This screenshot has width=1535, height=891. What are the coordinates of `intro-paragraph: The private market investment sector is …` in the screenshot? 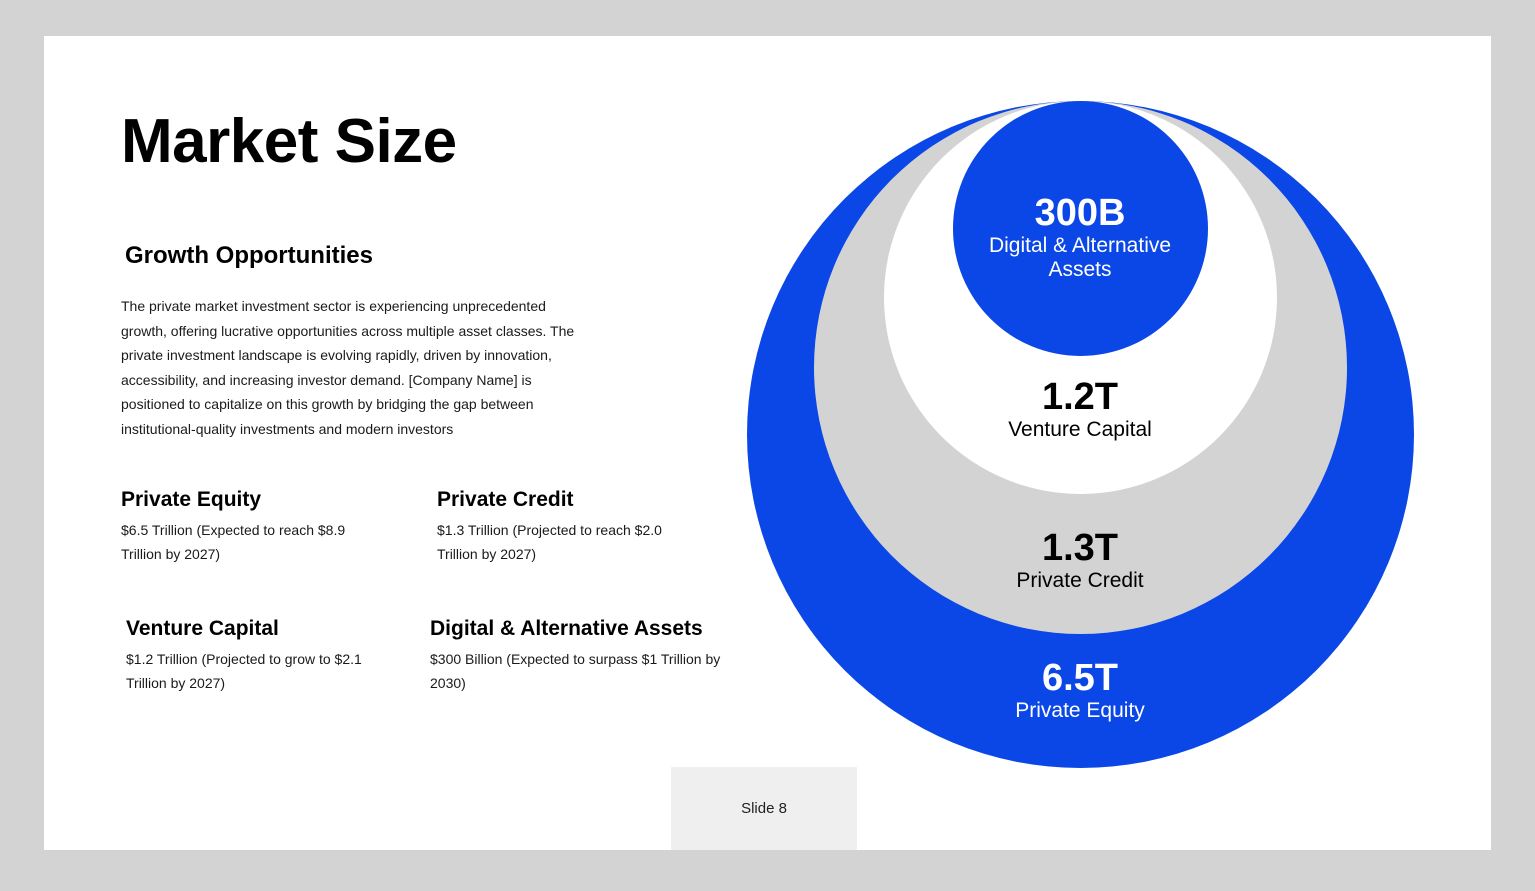 It's located at (348, 367).